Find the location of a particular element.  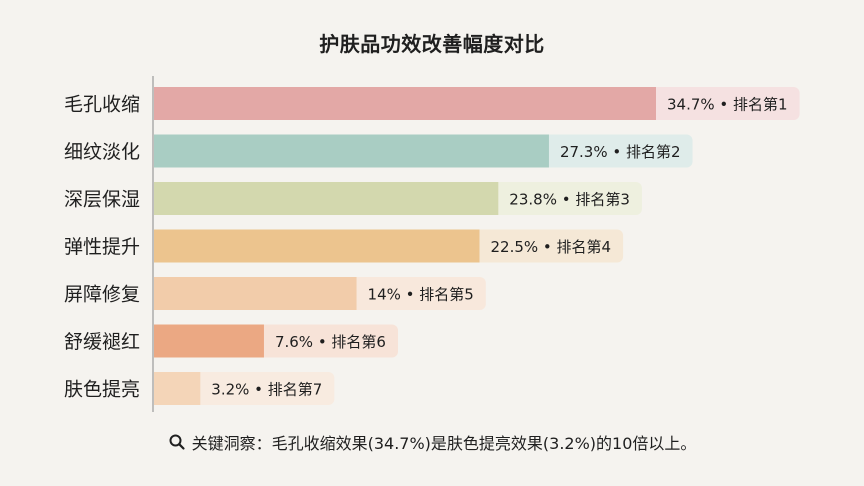

category-label: 细纹淡化 is located at coordinates (102, 152).